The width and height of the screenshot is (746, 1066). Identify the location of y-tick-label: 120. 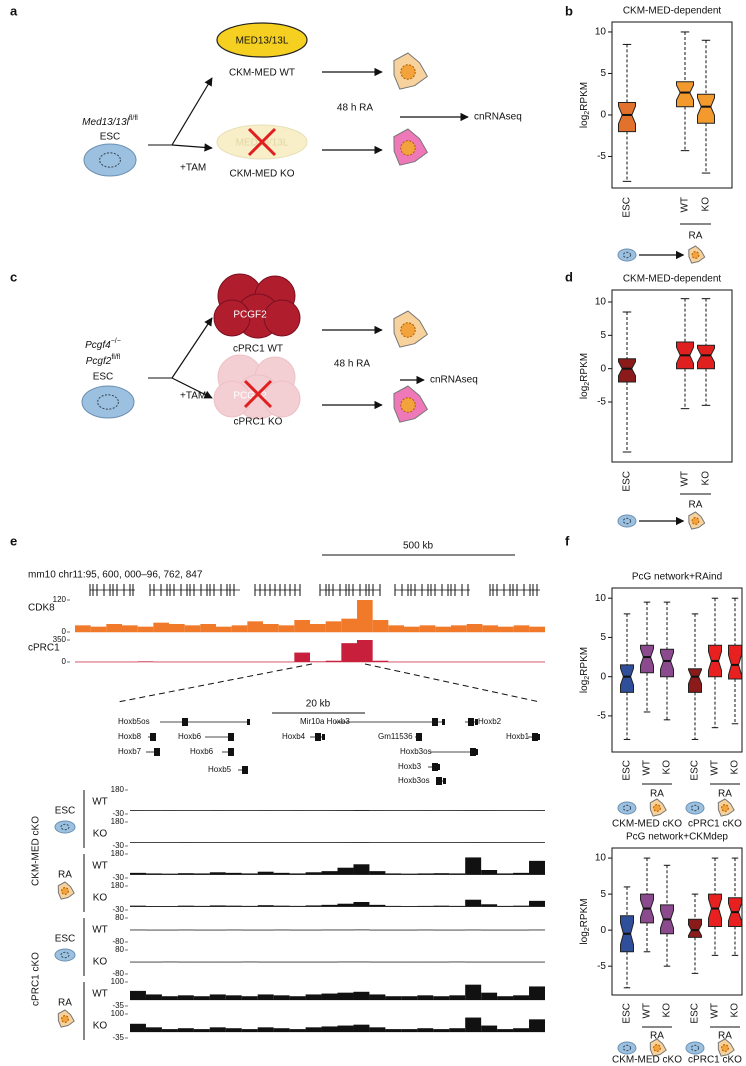
(60, 599).